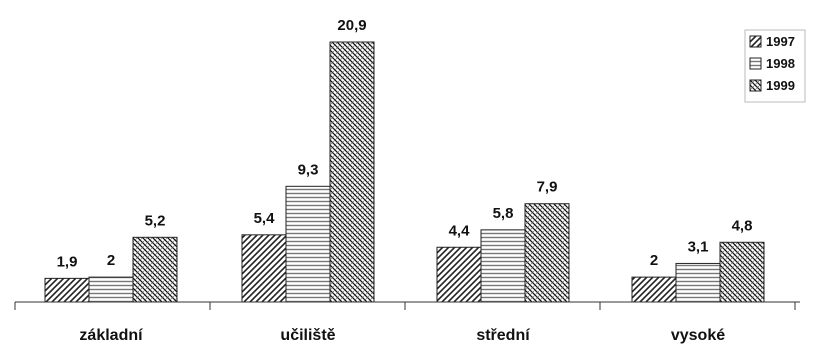  I want to click on value-label: 5,2, so click(155, 220).